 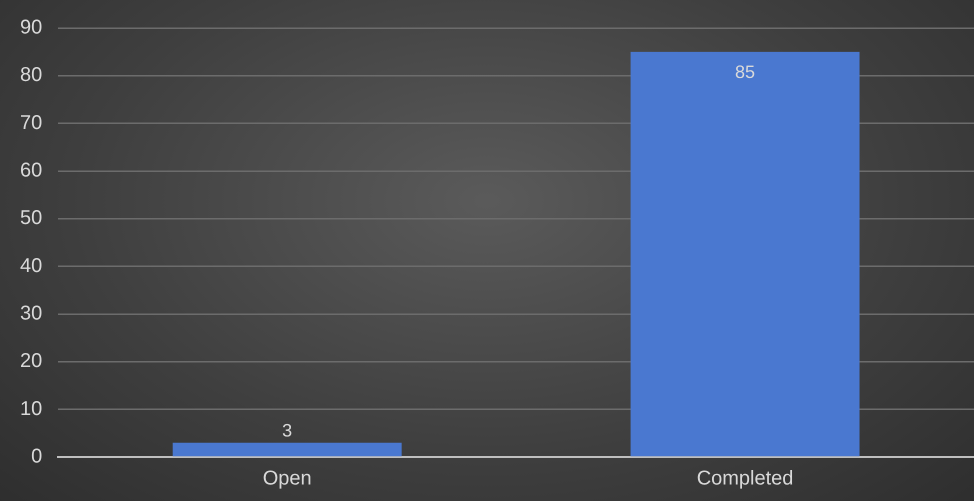 I want to click on data-label: 3, so click(x=287, y=430).